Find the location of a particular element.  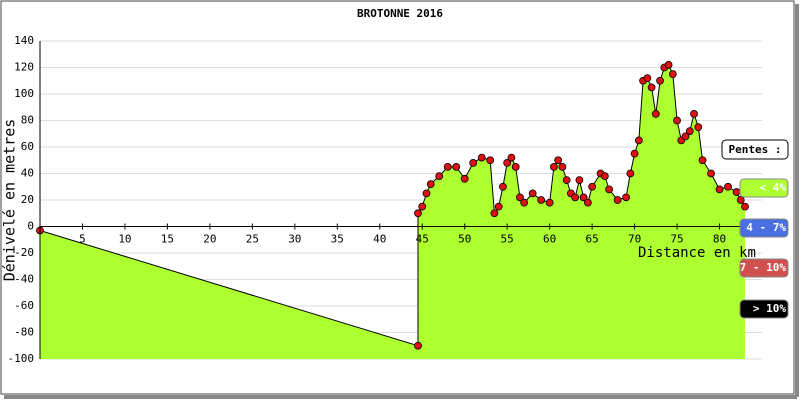

x-tick-label: 50 is located at coordinates (464, 239).